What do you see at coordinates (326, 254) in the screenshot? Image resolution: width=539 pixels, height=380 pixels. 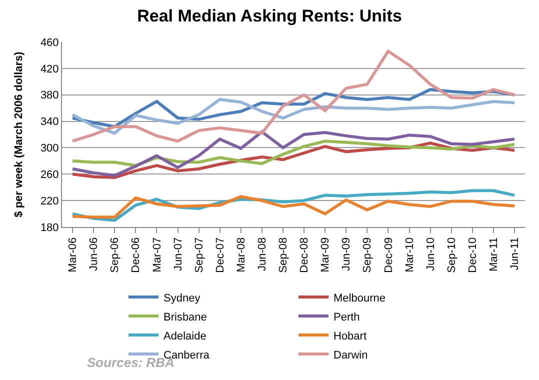 I see `x-tick-label: Mar-09` at bounding box center [326, 254].